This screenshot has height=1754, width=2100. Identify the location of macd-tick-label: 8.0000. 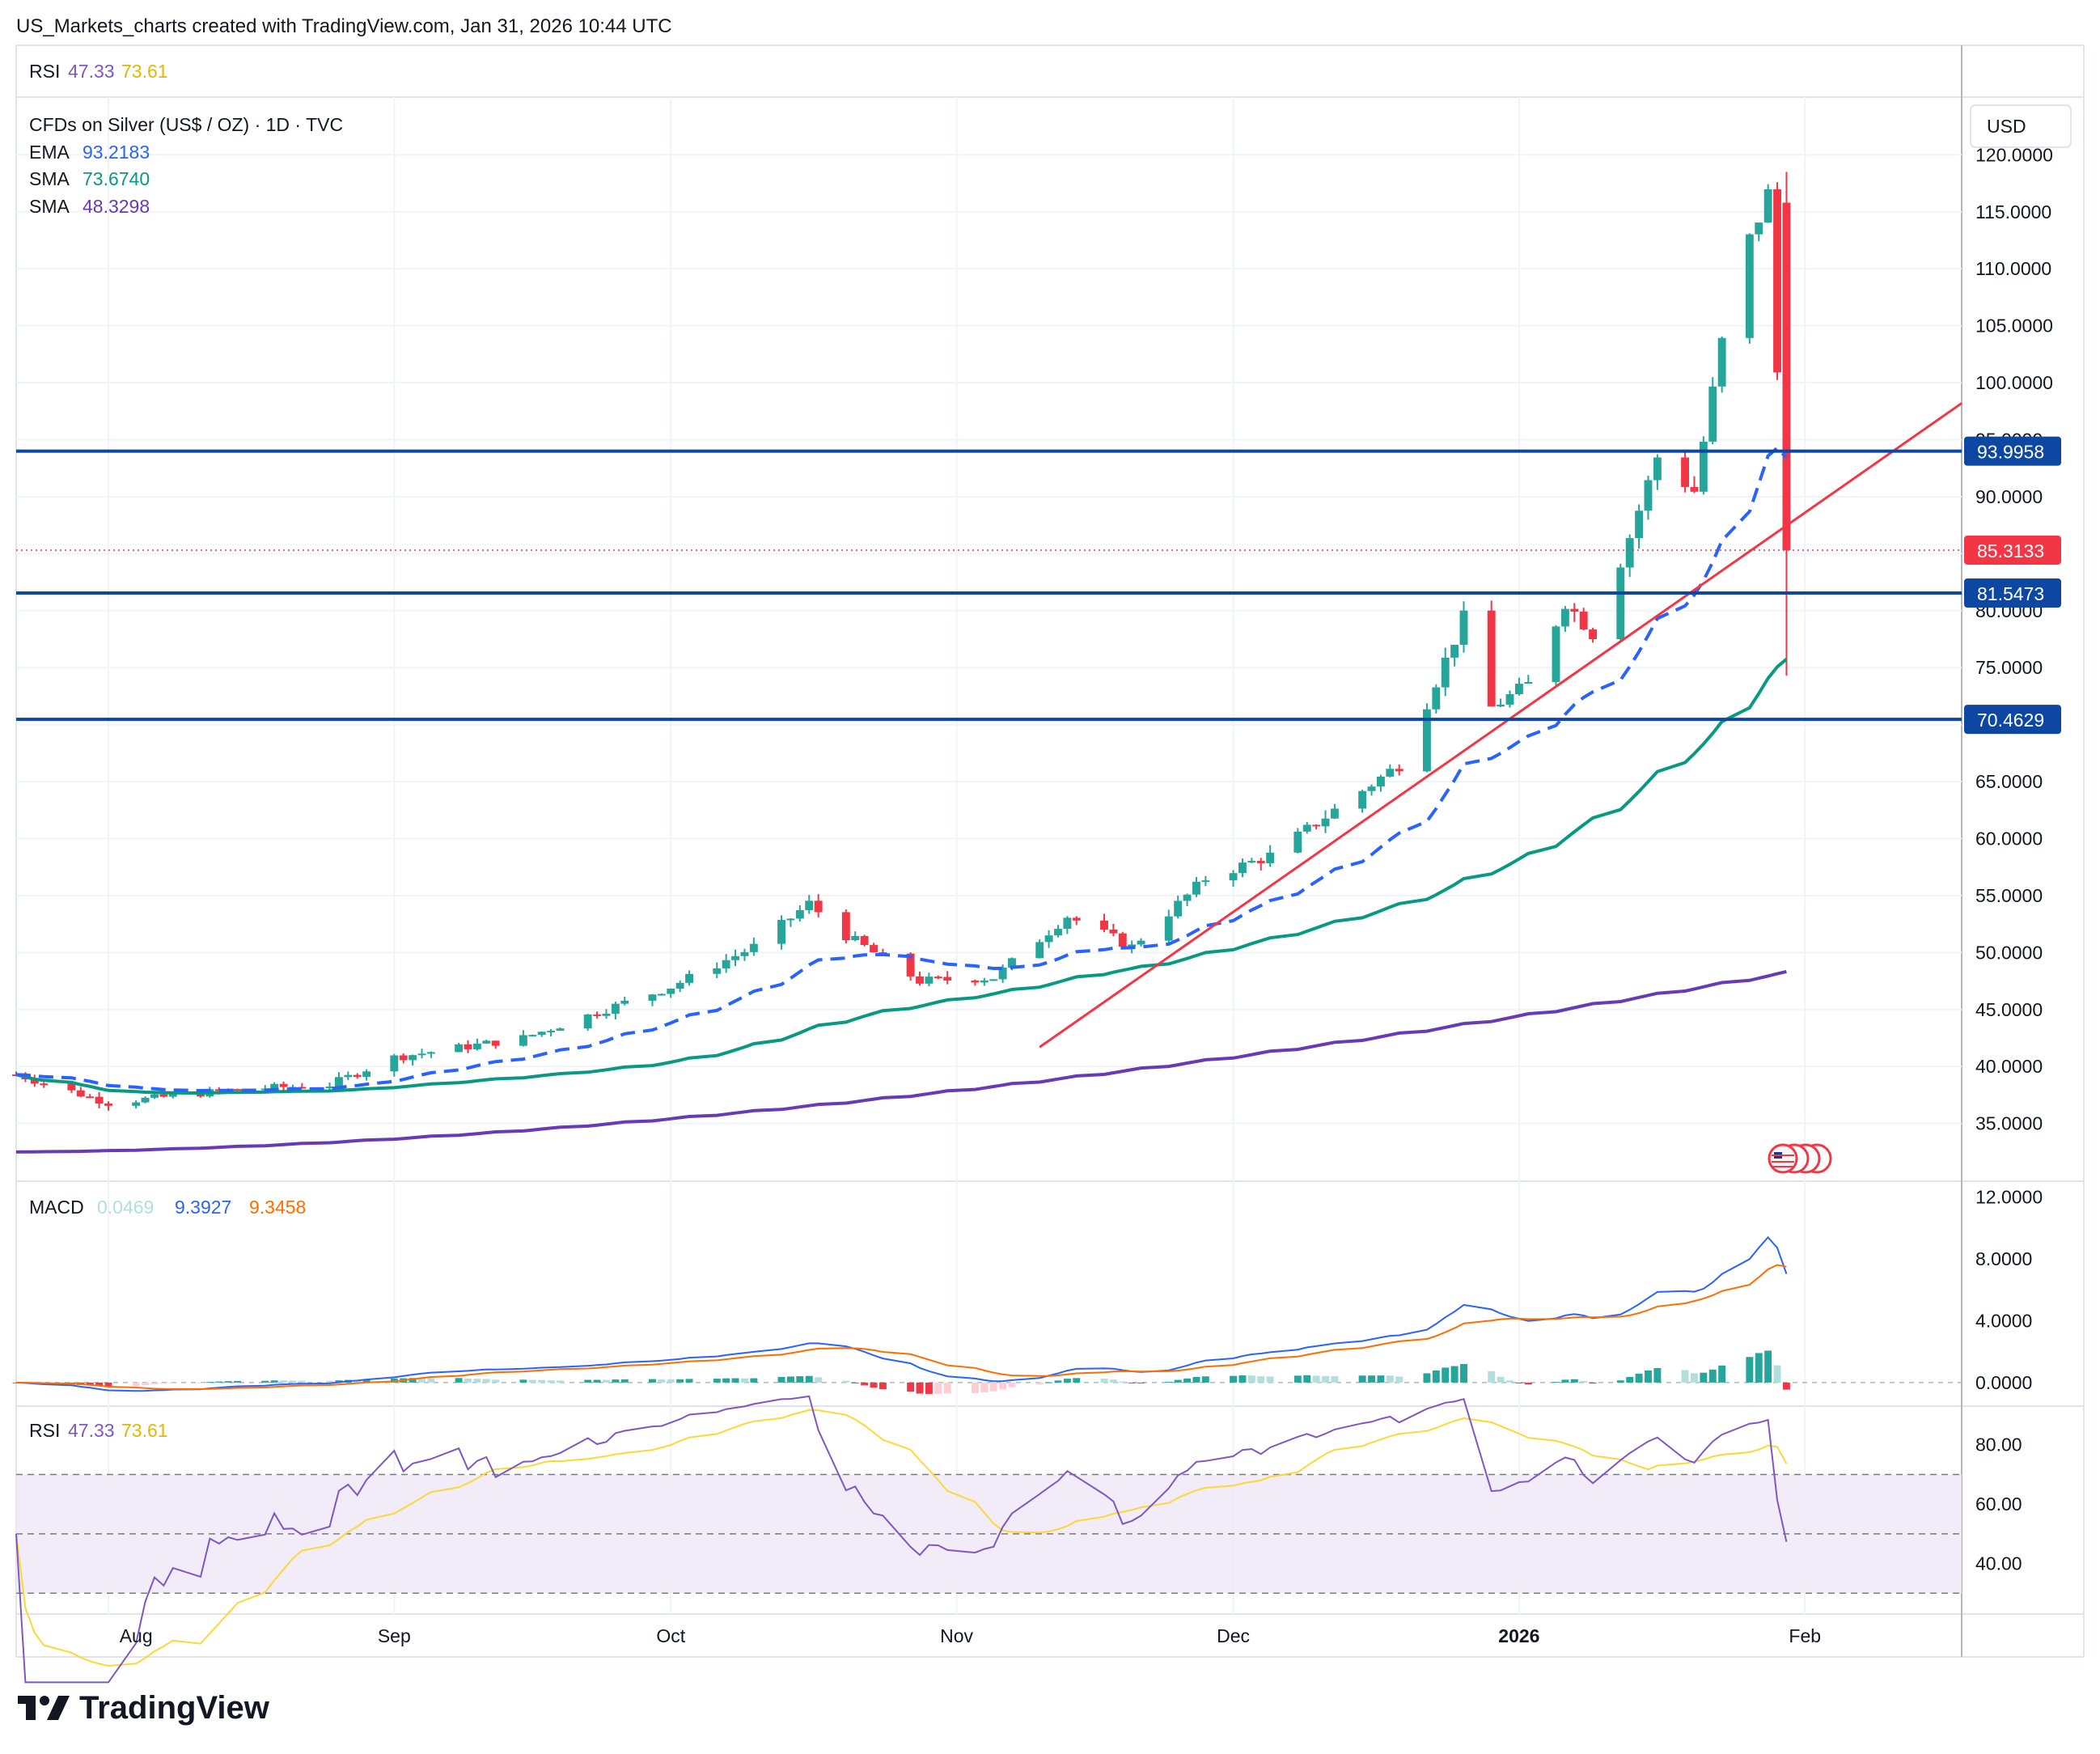
(2004, 1258).